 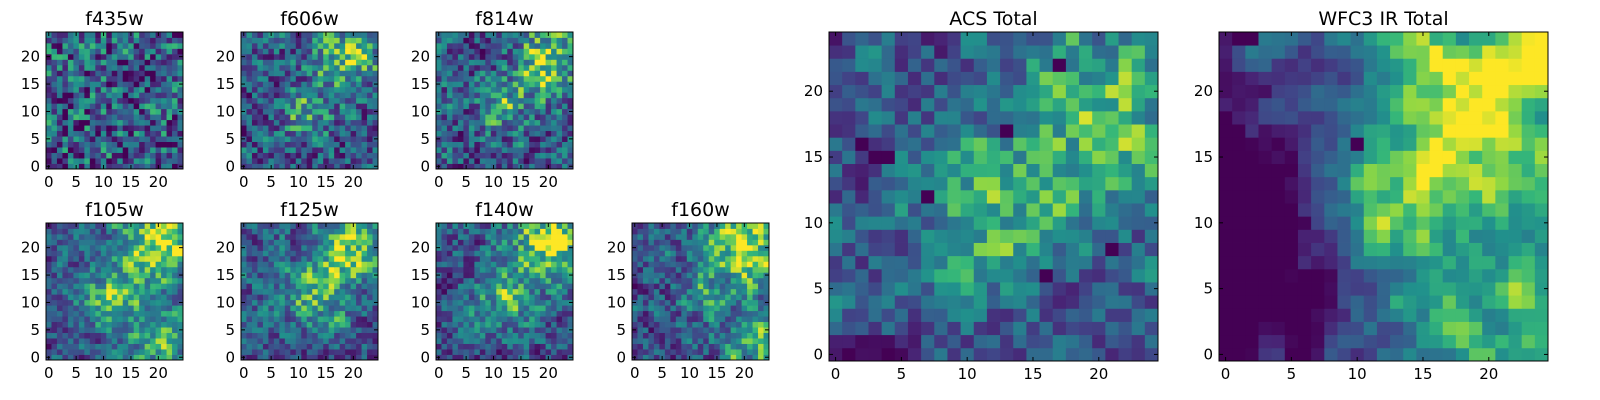 What do you see at coordinates (325, 373) in the screenshot?
I see `x-tick-label: 15` at bounding box center [325, 373].